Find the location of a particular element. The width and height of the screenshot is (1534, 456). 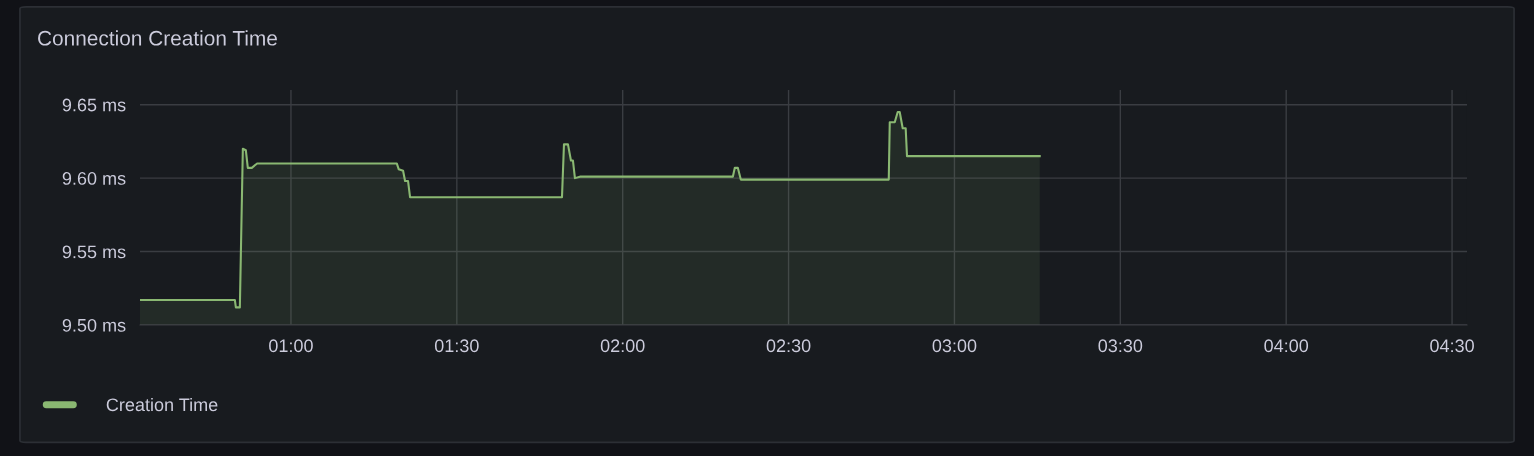

x-tick-label: 03:00 is located at coordinates (954, 346).